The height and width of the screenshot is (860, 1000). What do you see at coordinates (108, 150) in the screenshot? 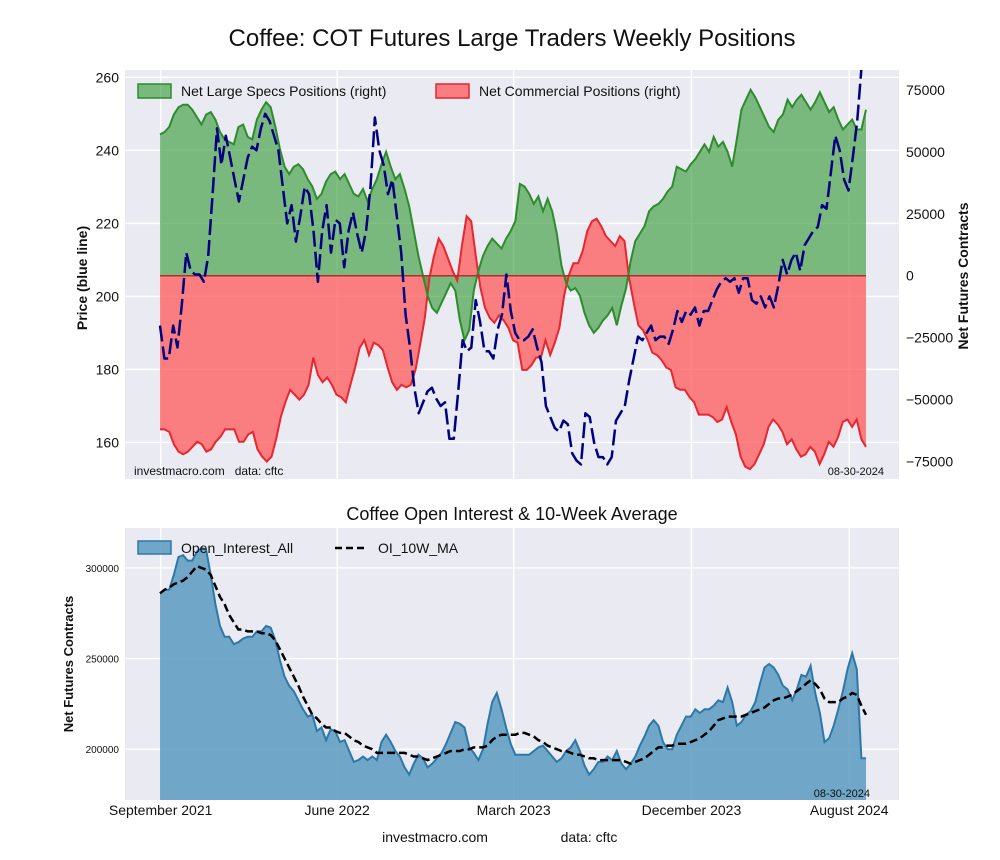
I see `top-left-tick-4: 240` at bounding box center [108, 150].